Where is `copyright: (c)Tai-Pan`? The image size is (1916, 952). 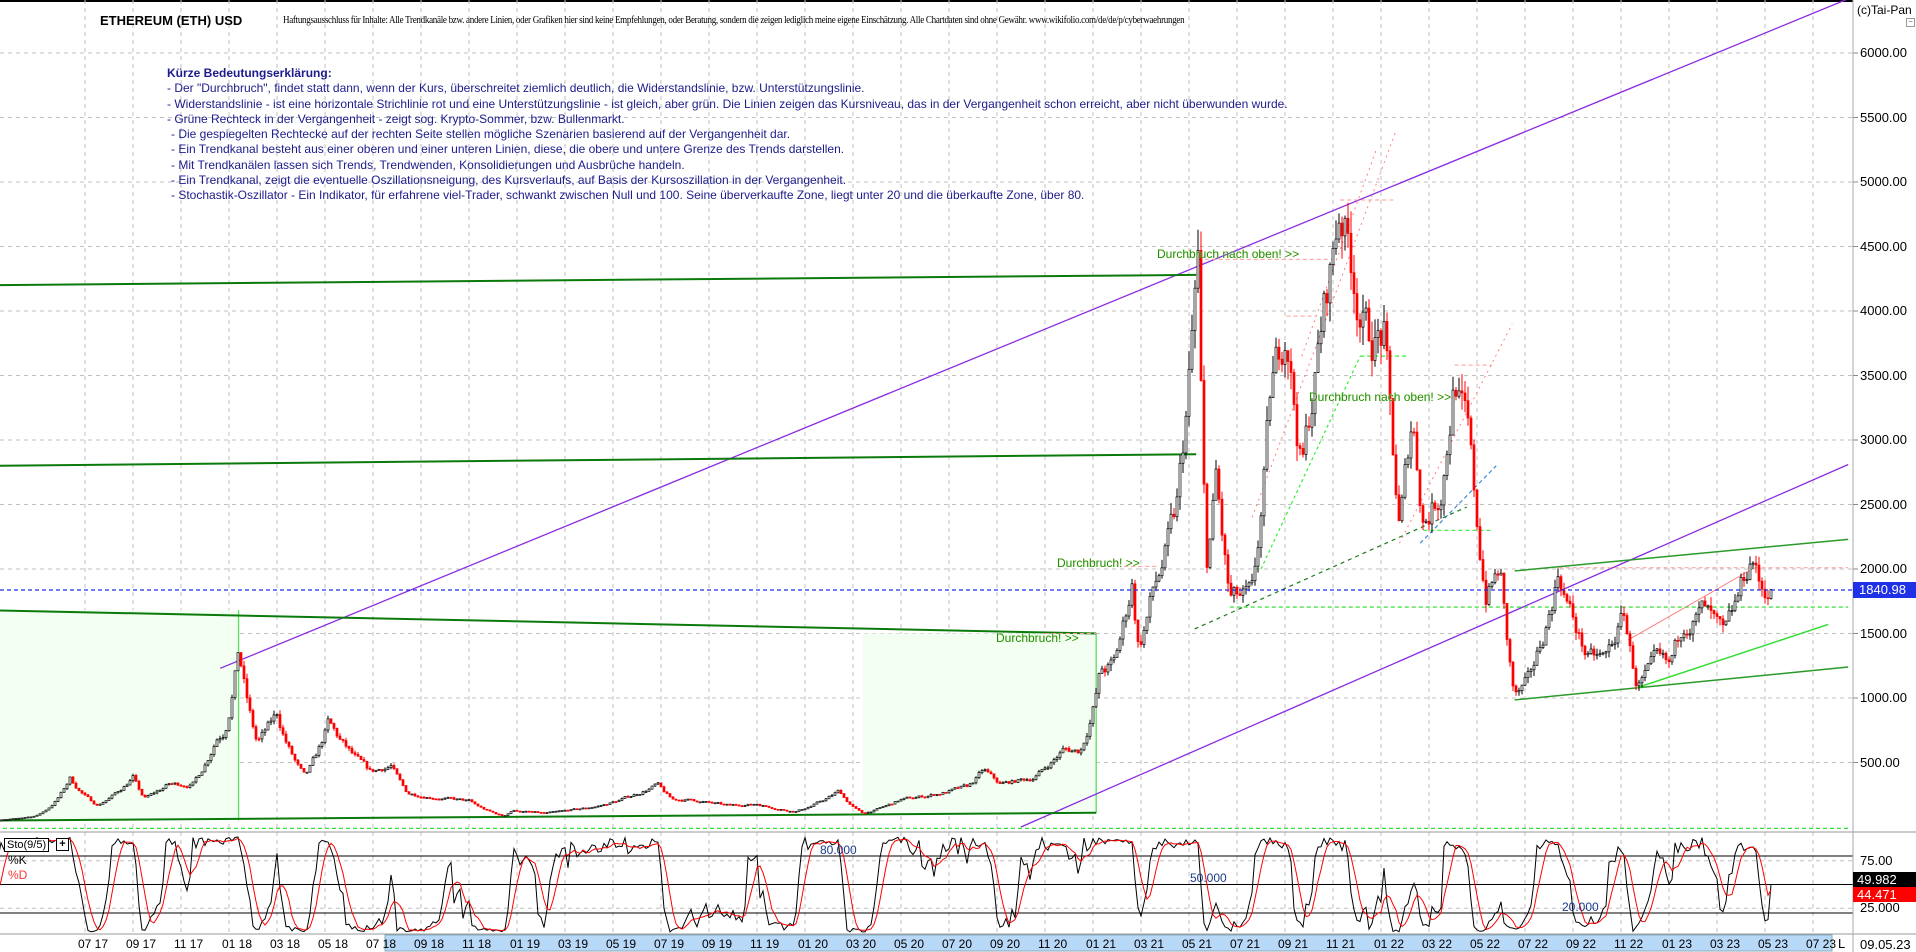 copyright: (c)Tai-Pan is located at coordinates (1884, 10).